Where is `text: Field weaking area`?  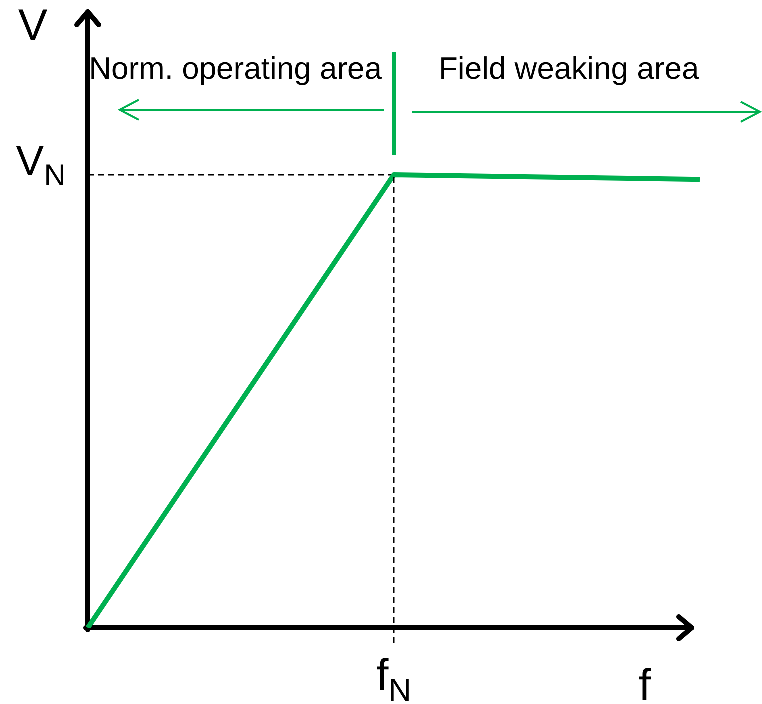 text: Field weaking area is located at coordinates (569, 68).